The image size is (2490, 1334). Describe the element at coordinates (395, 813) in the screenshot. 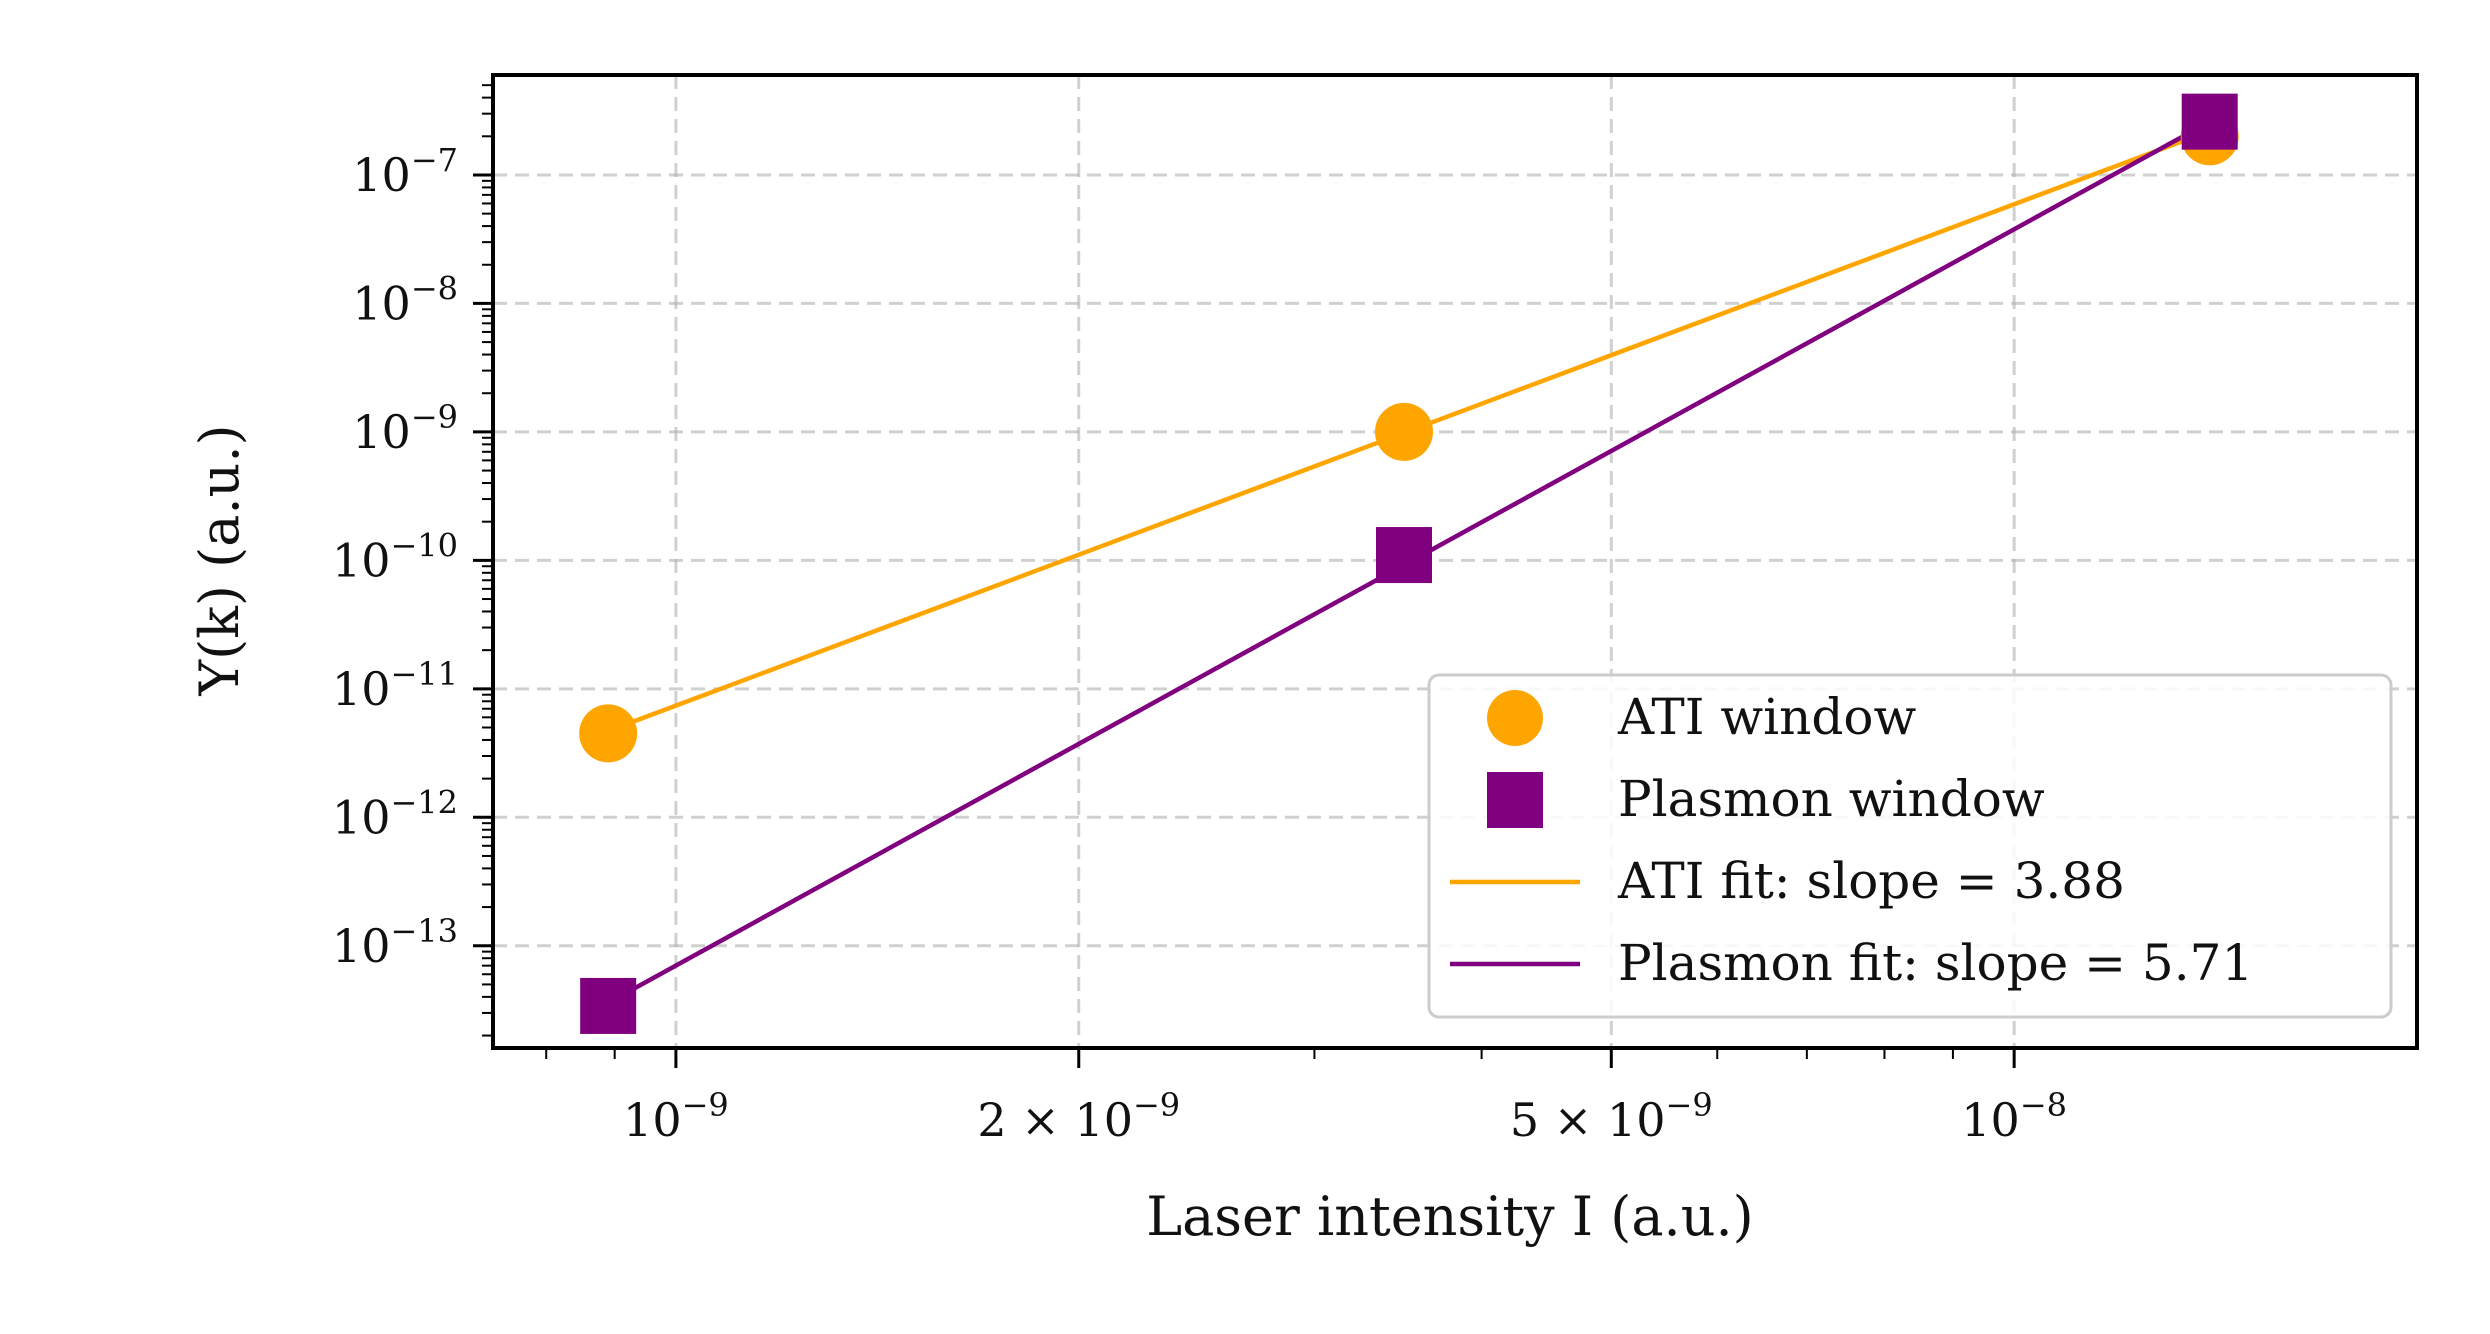

I see `y-tick-label: 10⁻¹²` at that location.